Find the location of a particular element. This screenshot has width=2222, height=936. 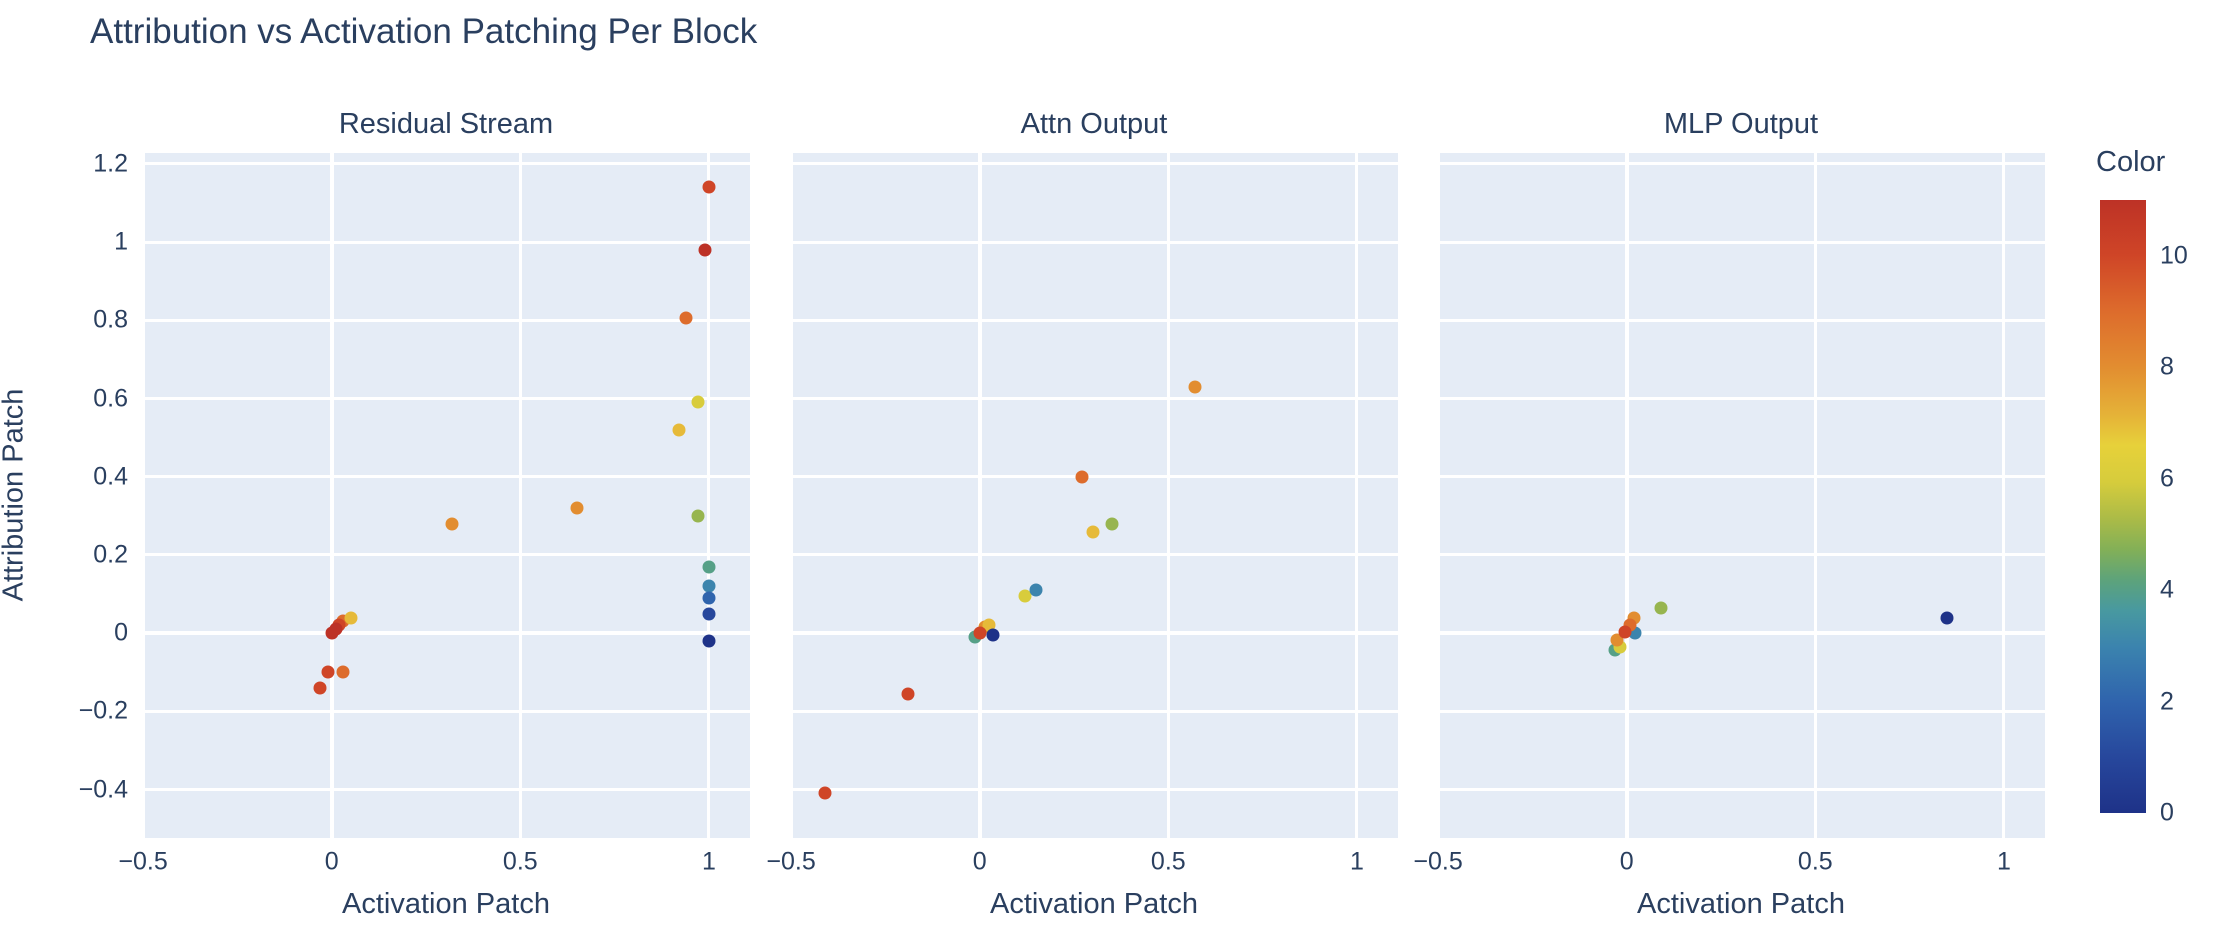

y-tick-label: 0.4 is located at coordinates (110, 476).